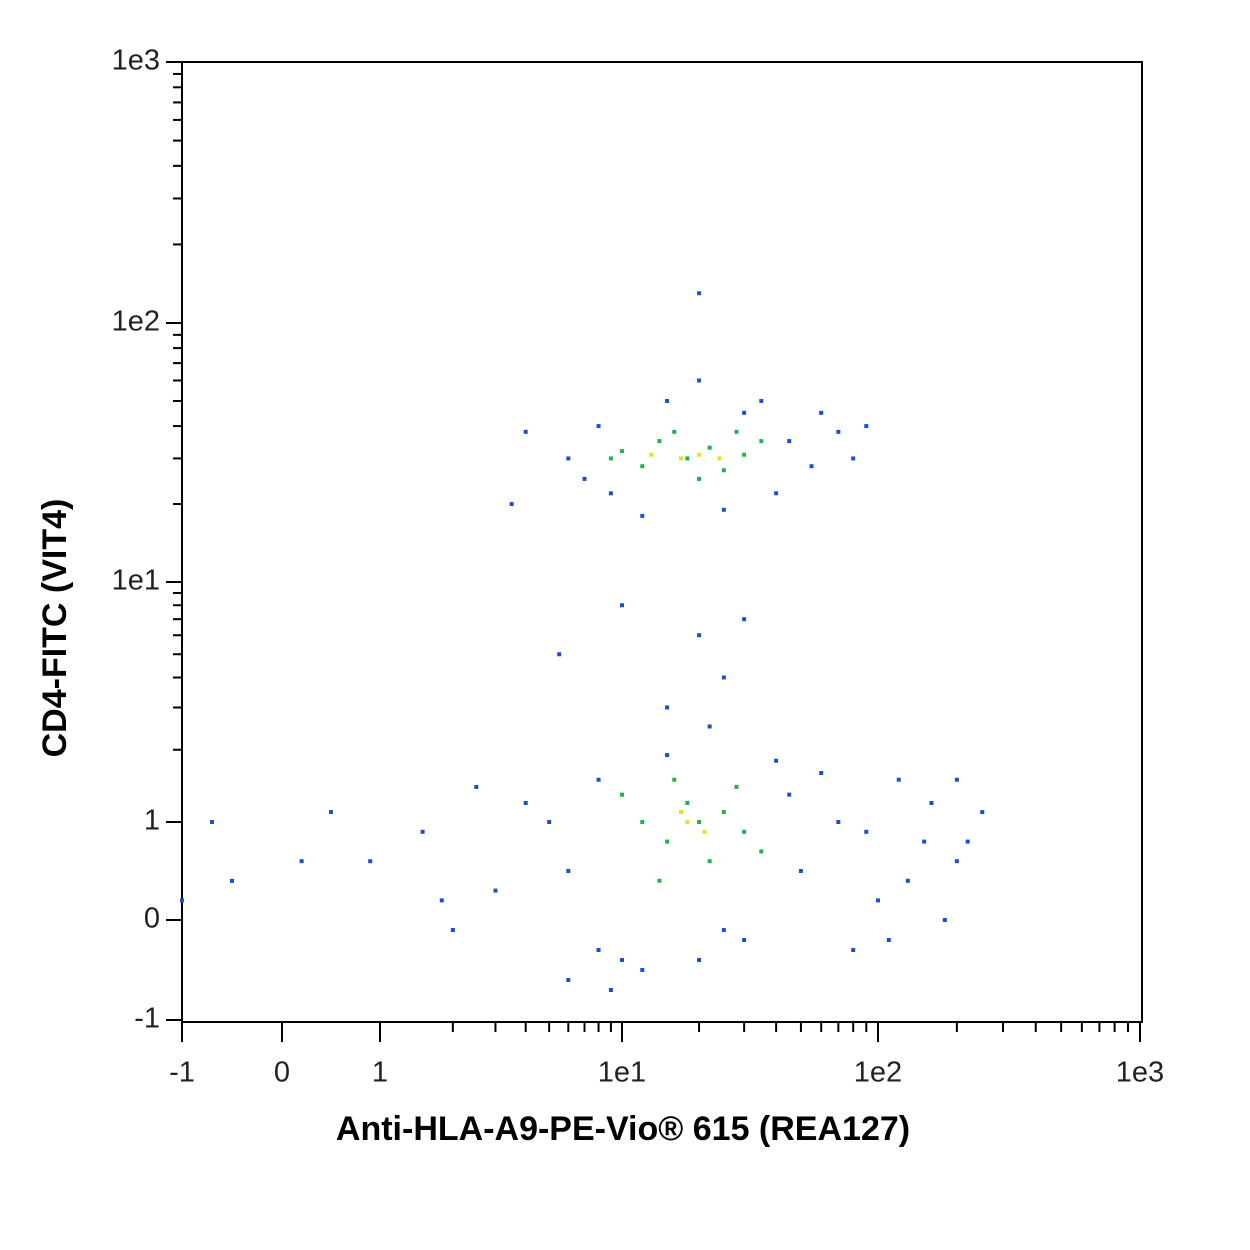 The width and height of the screenshot is (1250, 1250). I want to click on x-tick-label: 1e3, so click(1140, 1073).